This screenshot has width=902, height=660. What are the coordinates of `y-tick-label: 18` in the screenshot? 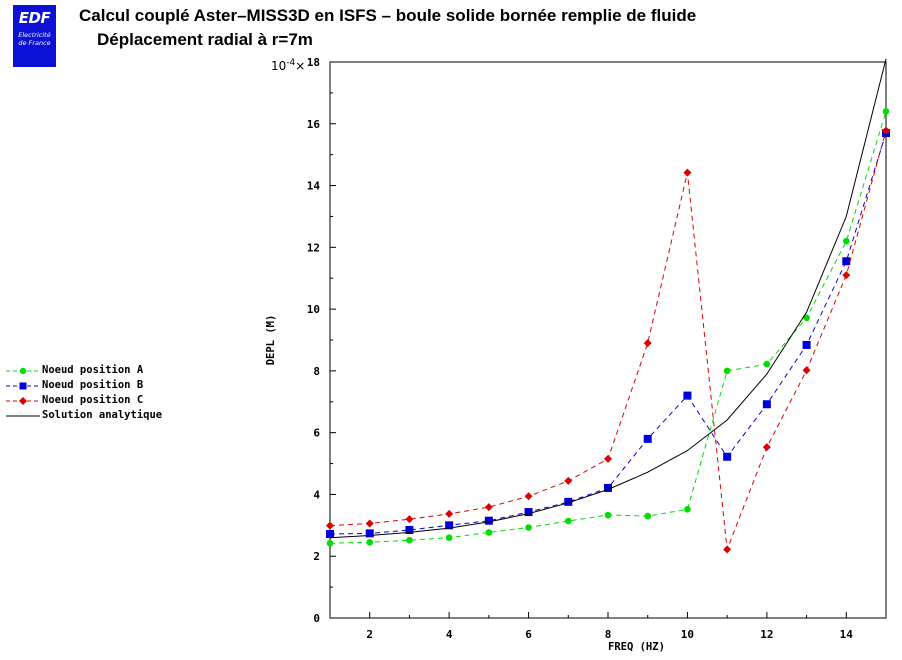 It's located at (313, 62).